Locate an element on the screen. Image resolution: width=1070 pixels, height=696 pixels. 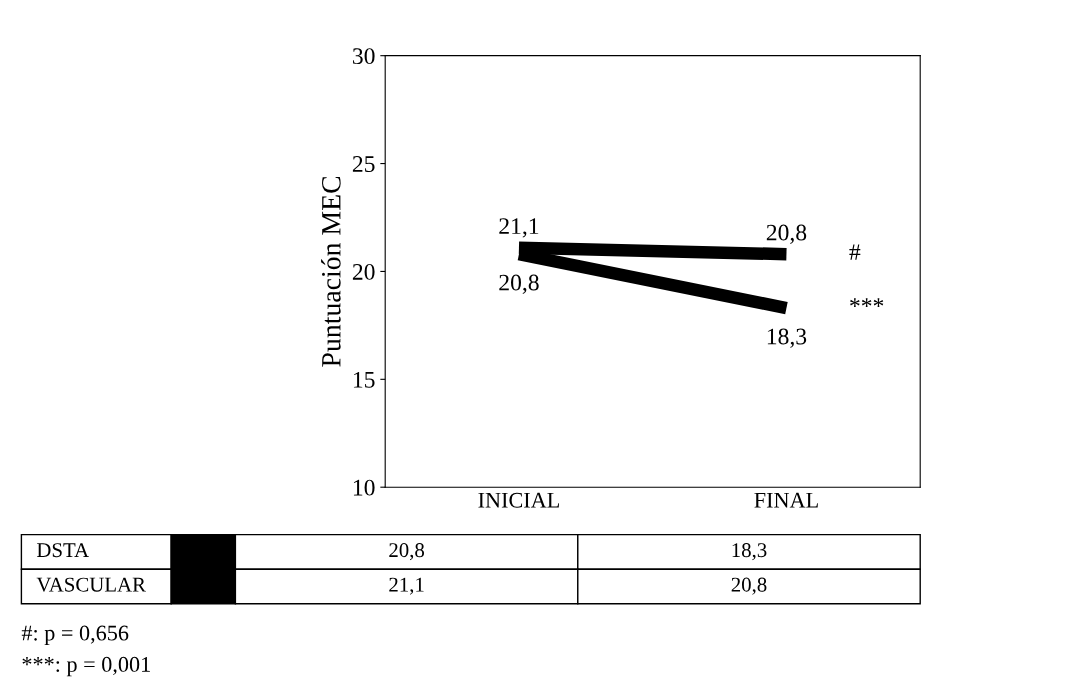
data-label: 18,3 is located at coordinates (749, 552).